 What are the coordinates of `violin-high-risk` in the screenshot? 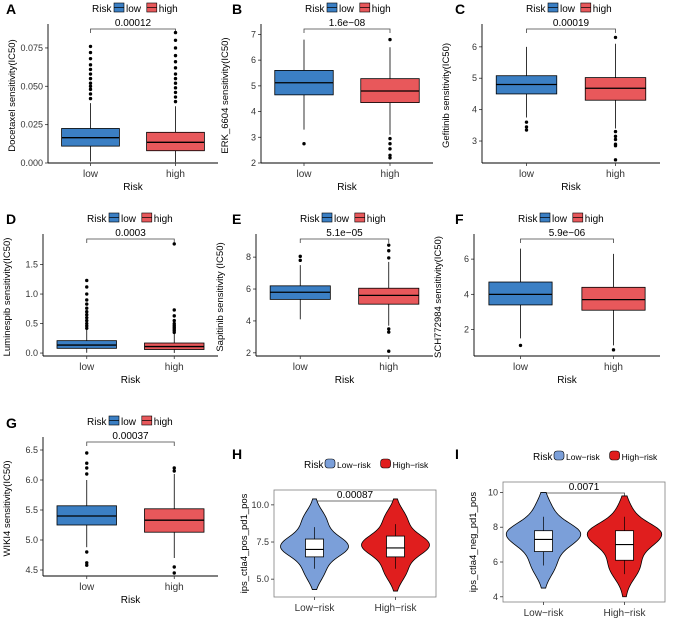 It's located at (395, 545).